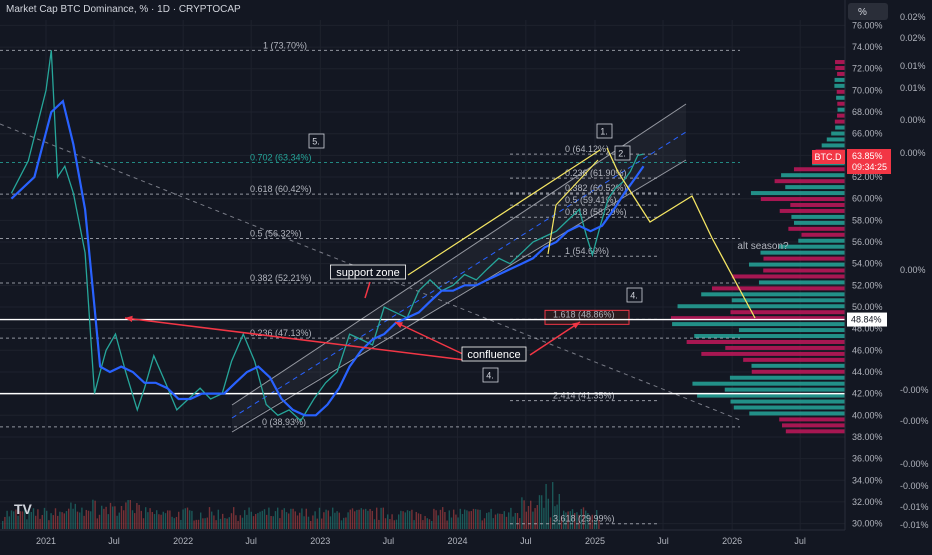  Describe the element at coordinates (867, 415) in the screenshot. I see `y-tick-label: 40.00%` at that location.